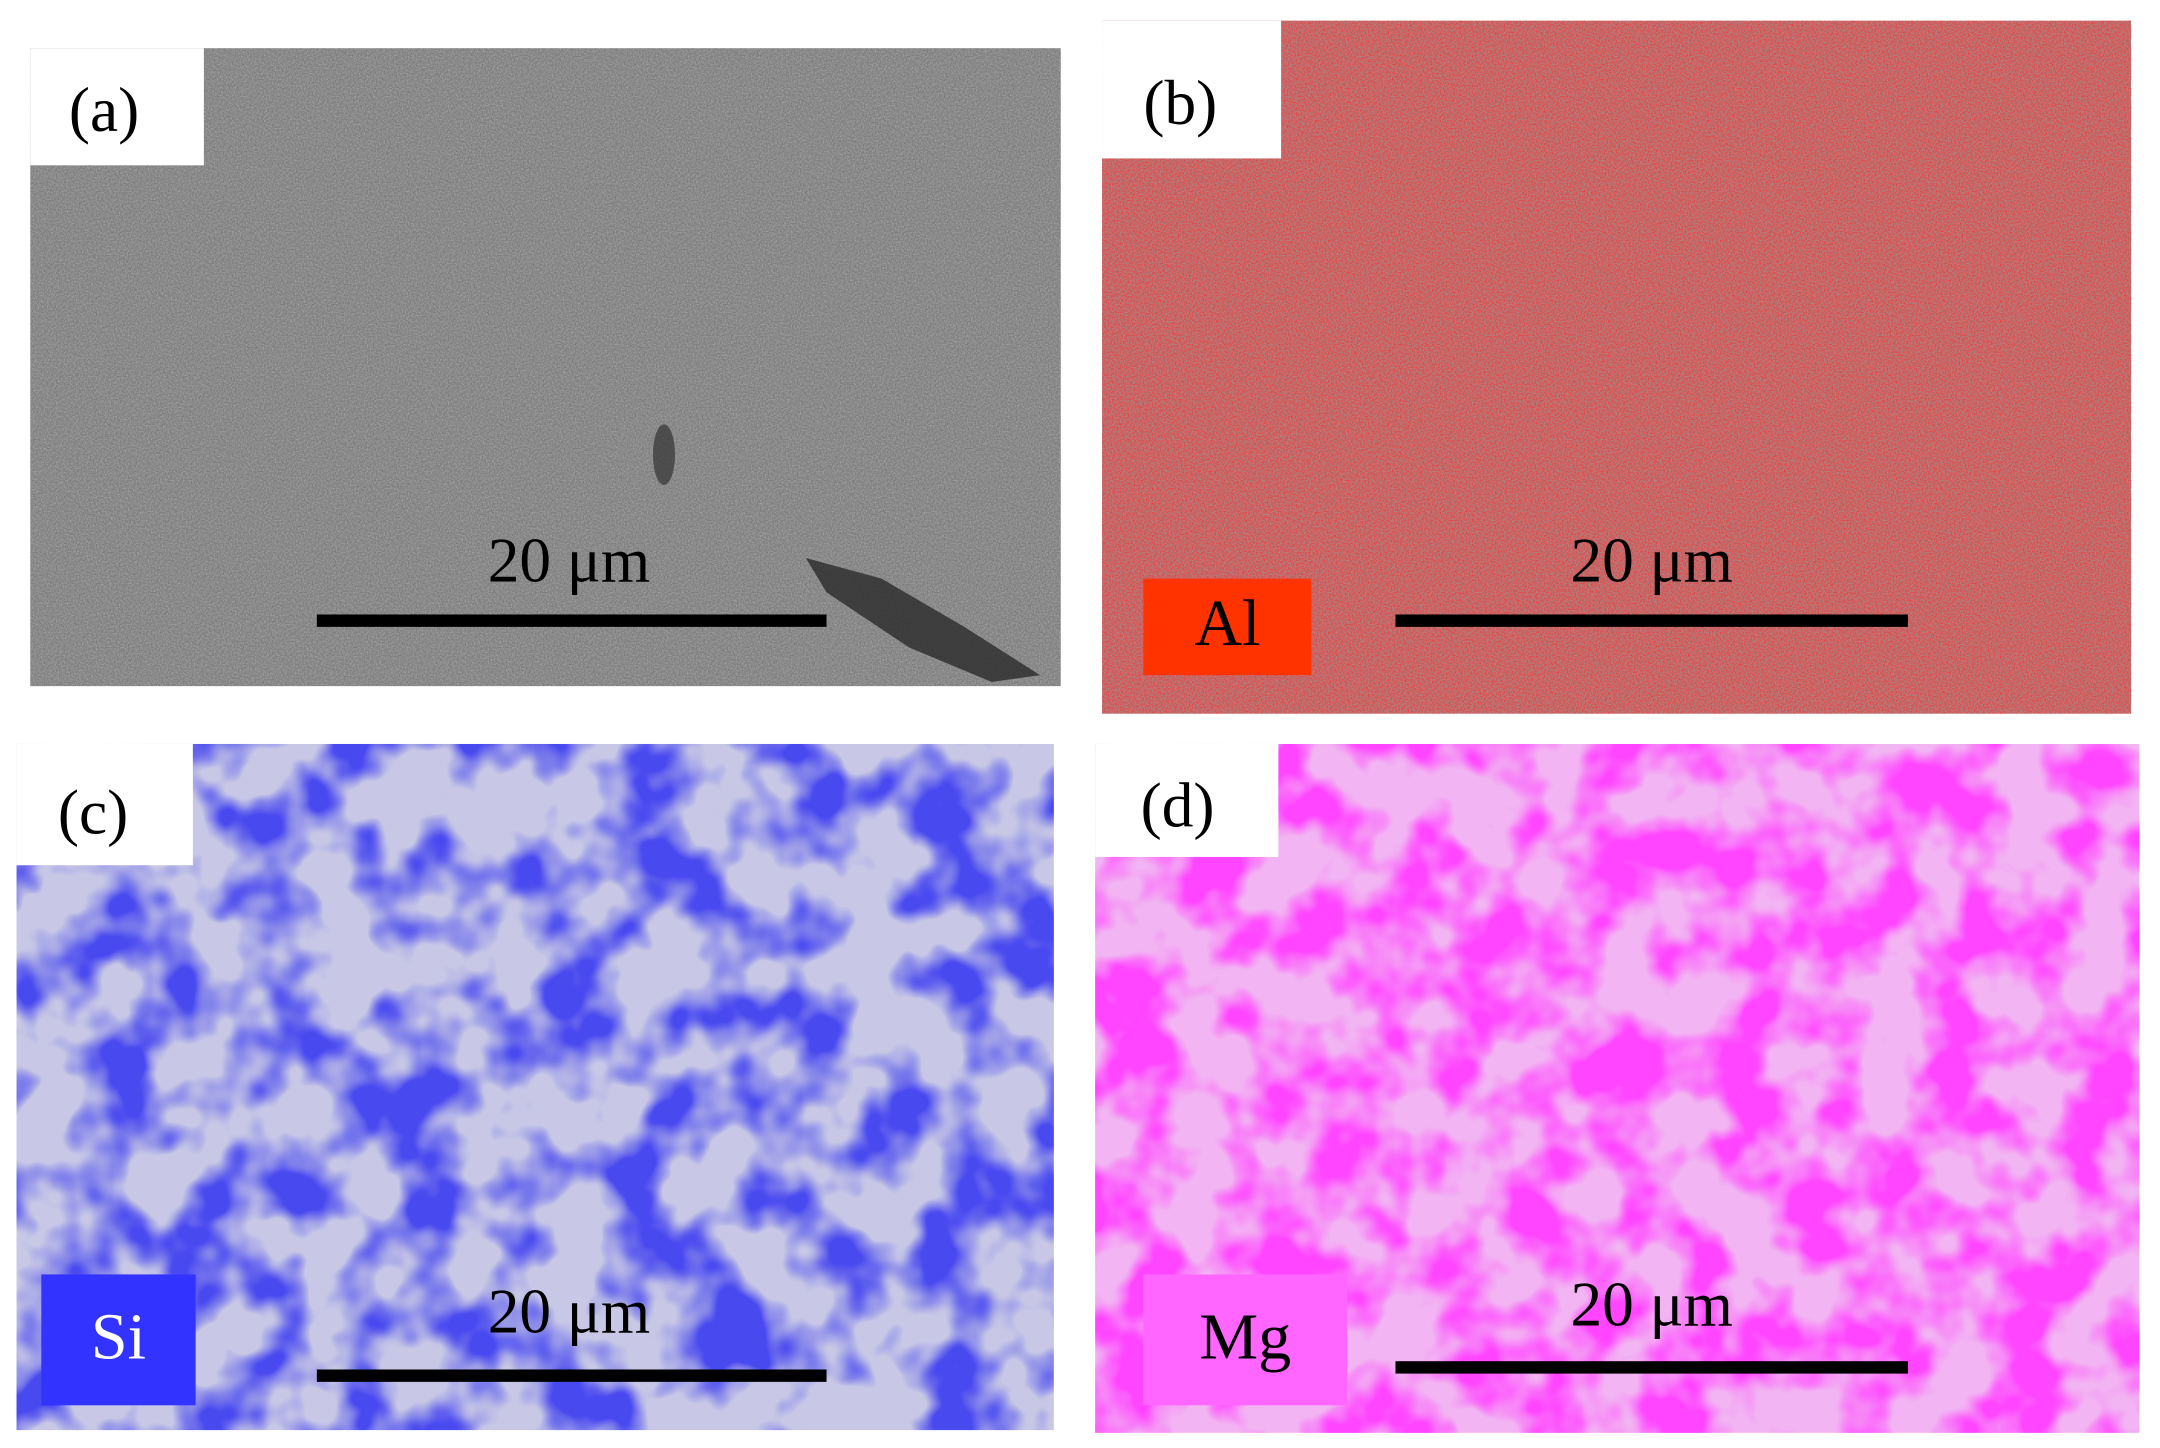  Describe the element at coordinates (1245, 1336) in the screenshot. I see `element-label: Mg` at that location.